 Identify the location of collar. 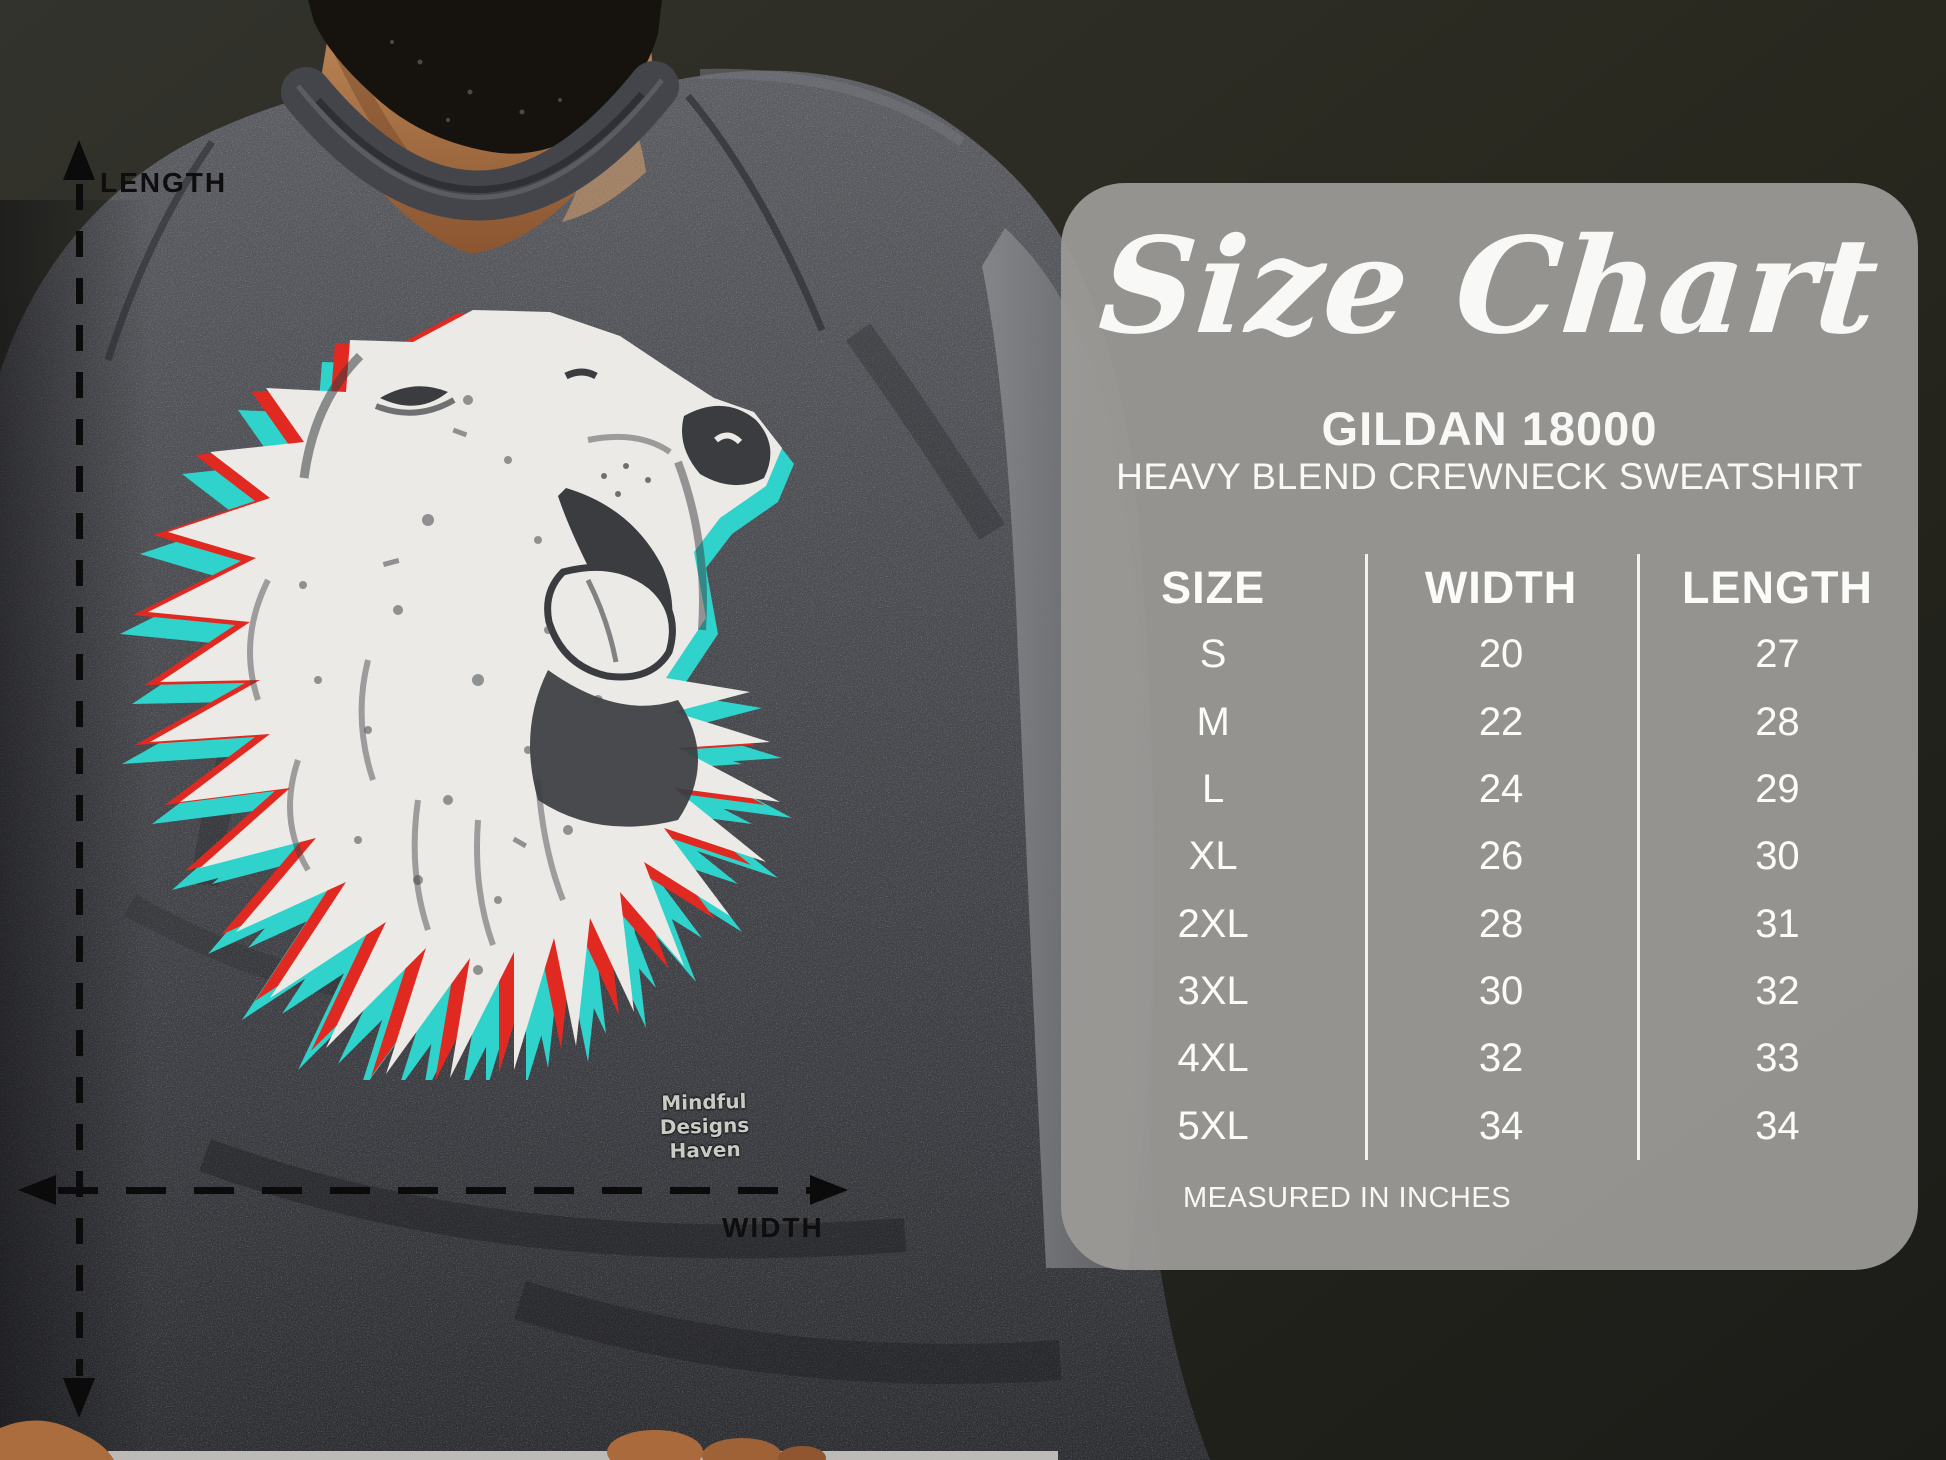
(480, 141).